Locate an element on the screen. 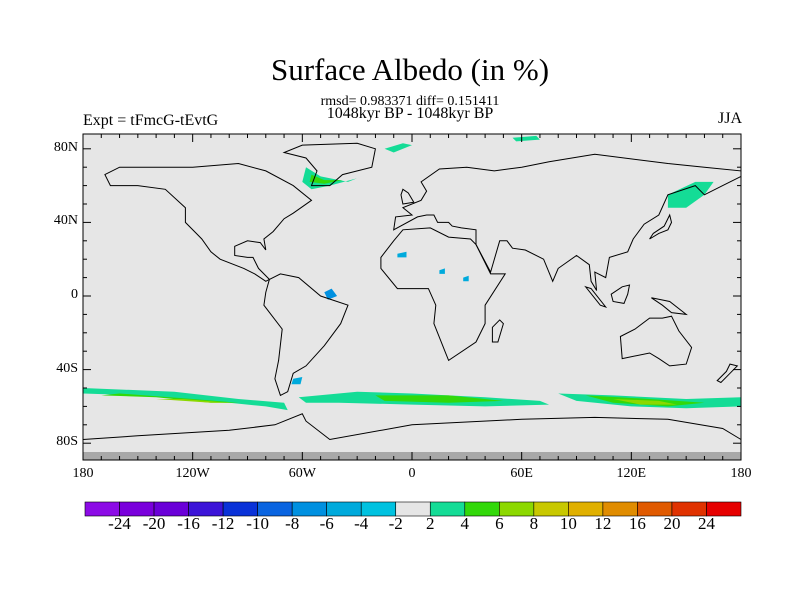 The width and height of the screenshot is (800, 600). colorbar-label: -24 is located at coordinates (119, 523).